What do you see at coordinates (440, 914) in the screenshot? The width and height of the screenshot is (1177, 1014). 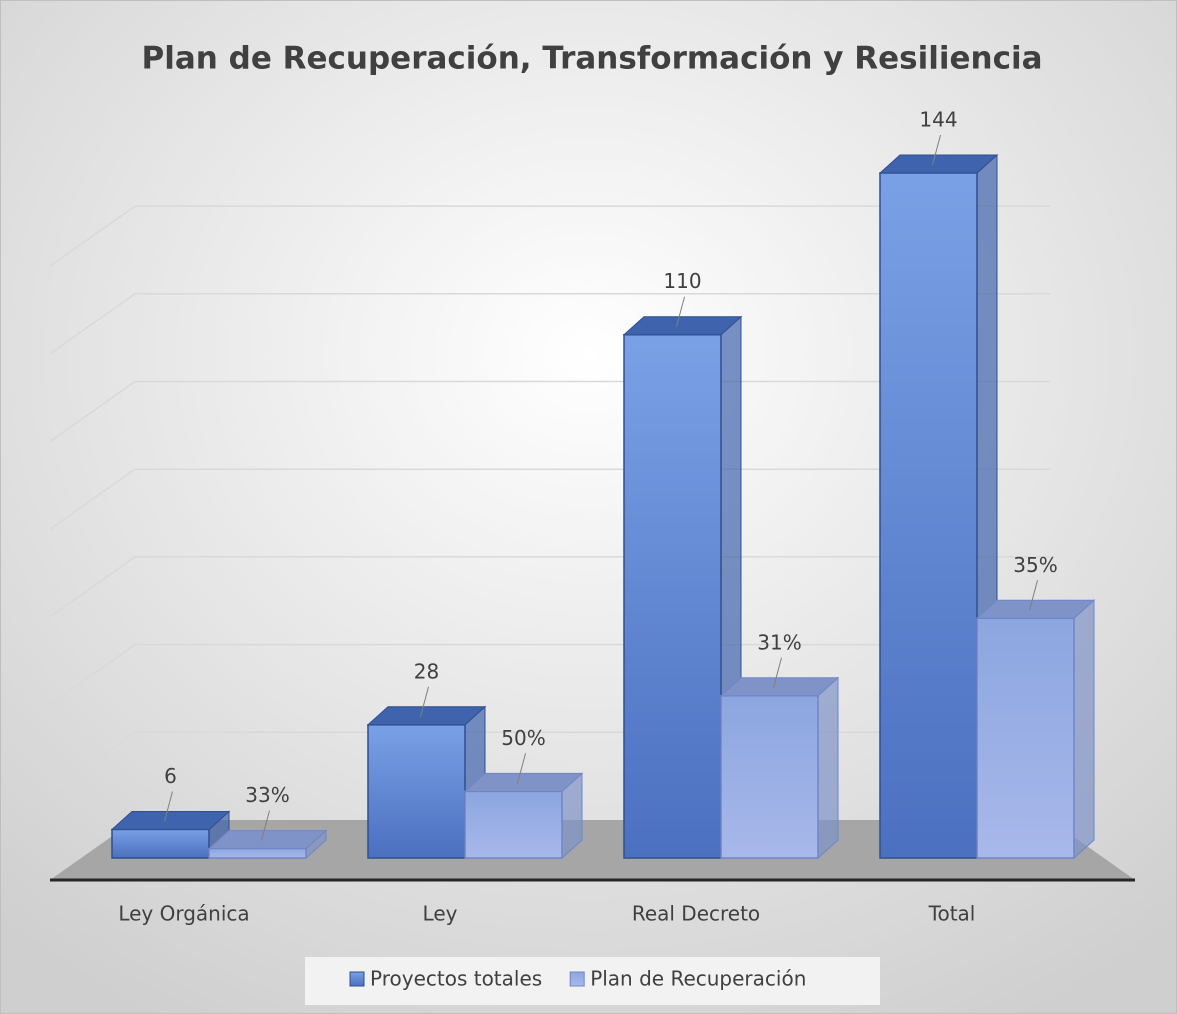 I see `x-tick-label: Ley` at bounding box center [440, 914].